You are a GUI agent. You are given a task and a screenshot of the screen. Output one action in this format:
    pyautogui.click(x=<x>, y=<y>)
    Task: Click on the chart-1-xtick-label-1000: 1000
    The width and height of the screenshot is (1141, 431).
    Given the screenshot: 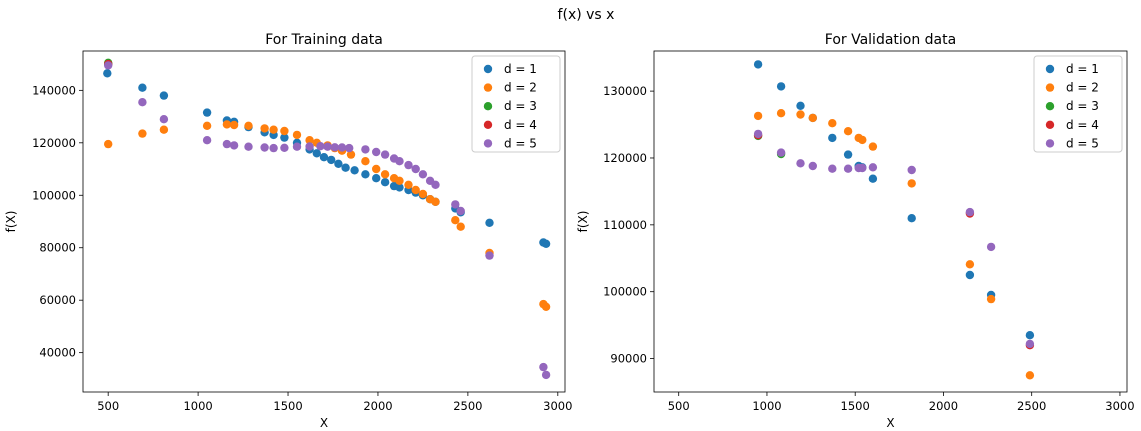 What is the action you would take?
    pyautogui.click(x=766, y=406)
    